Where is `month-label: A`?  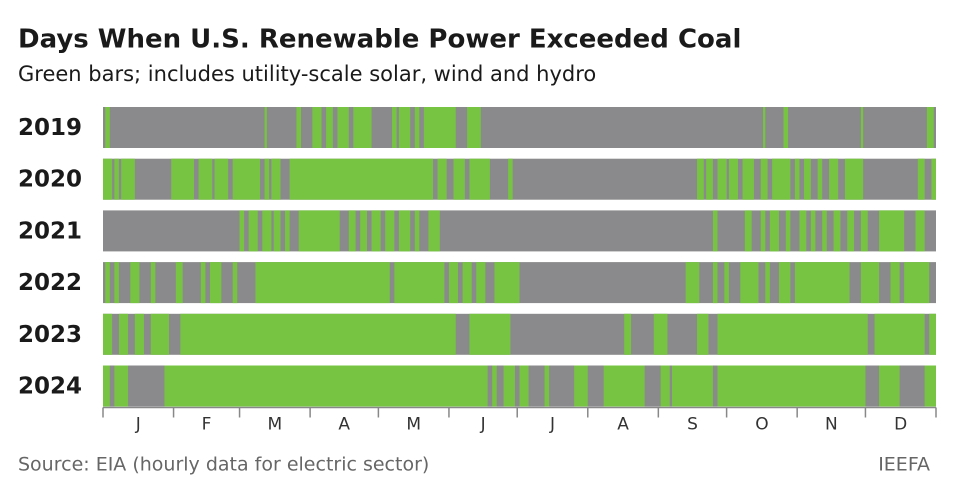 month-label: A is located at coordinates (623, 425).